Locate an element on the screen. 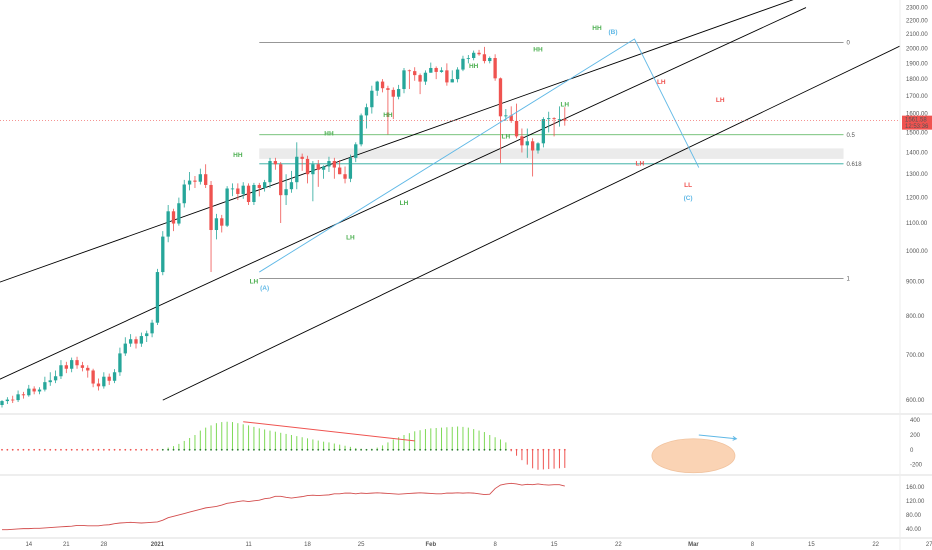 This screenshot has height=550, width=932. time-tick-label: 14 is located at coordinates (28, 545).